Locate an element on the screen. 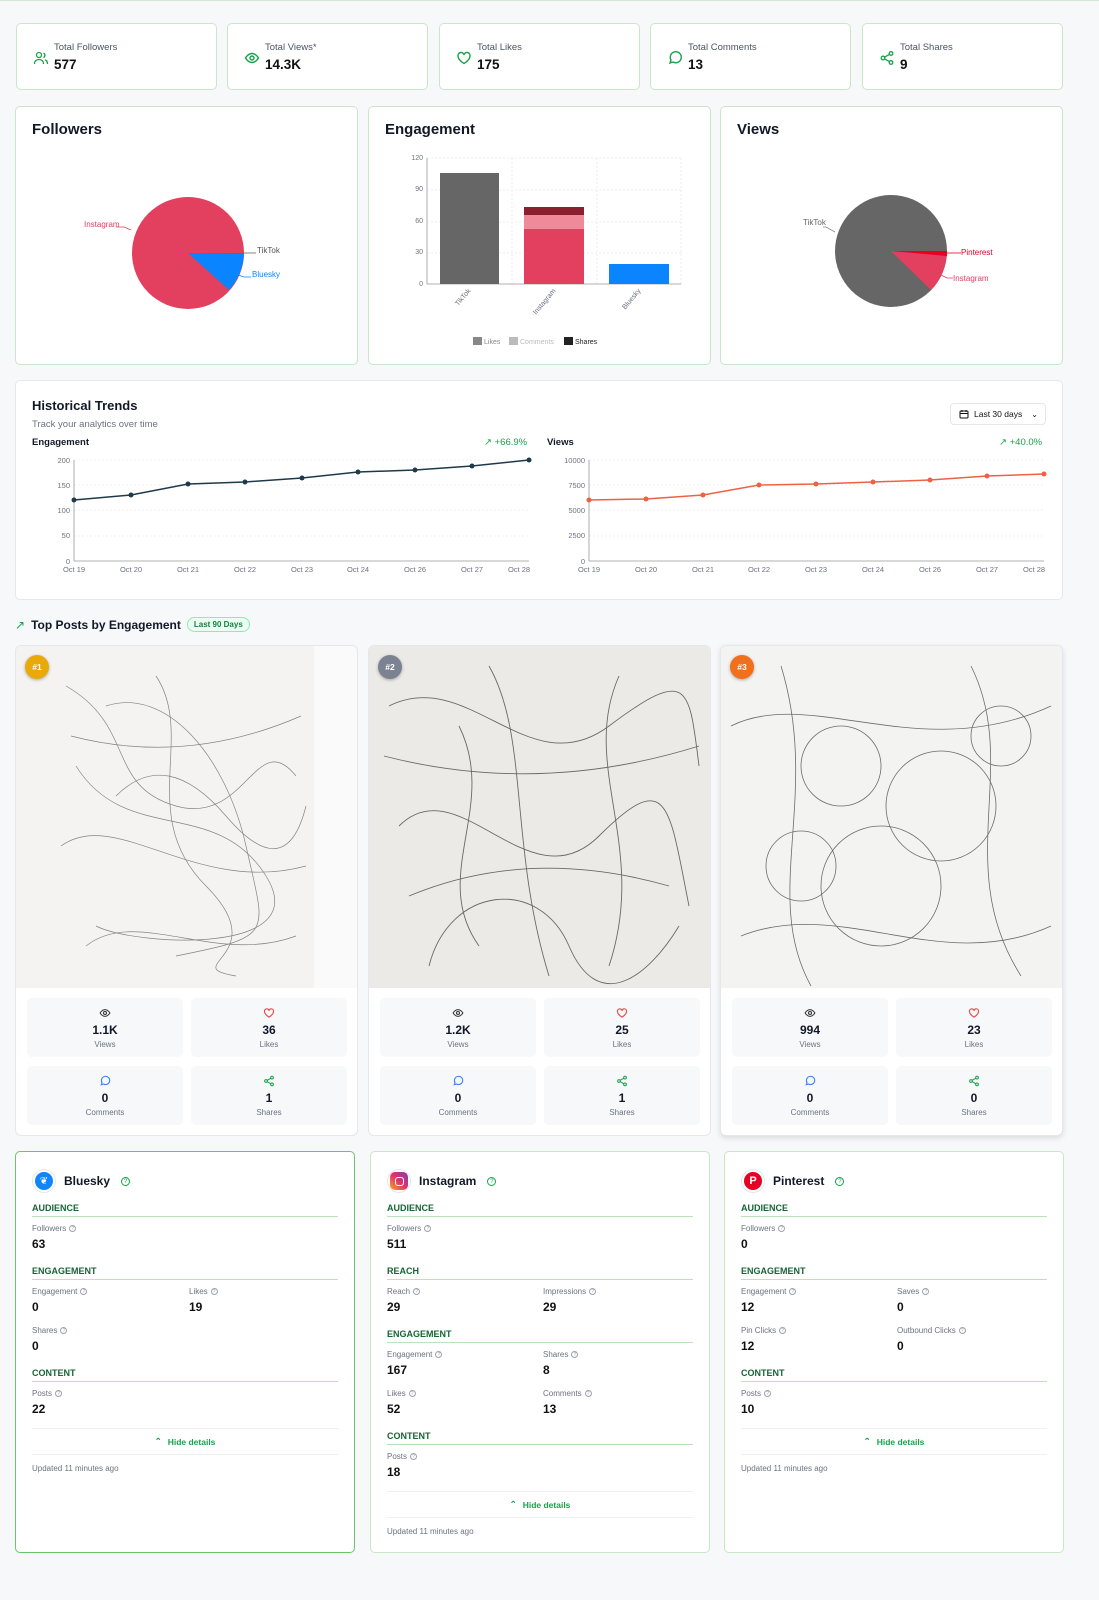  svg-text: Shares is located at coordinates (586, 342).